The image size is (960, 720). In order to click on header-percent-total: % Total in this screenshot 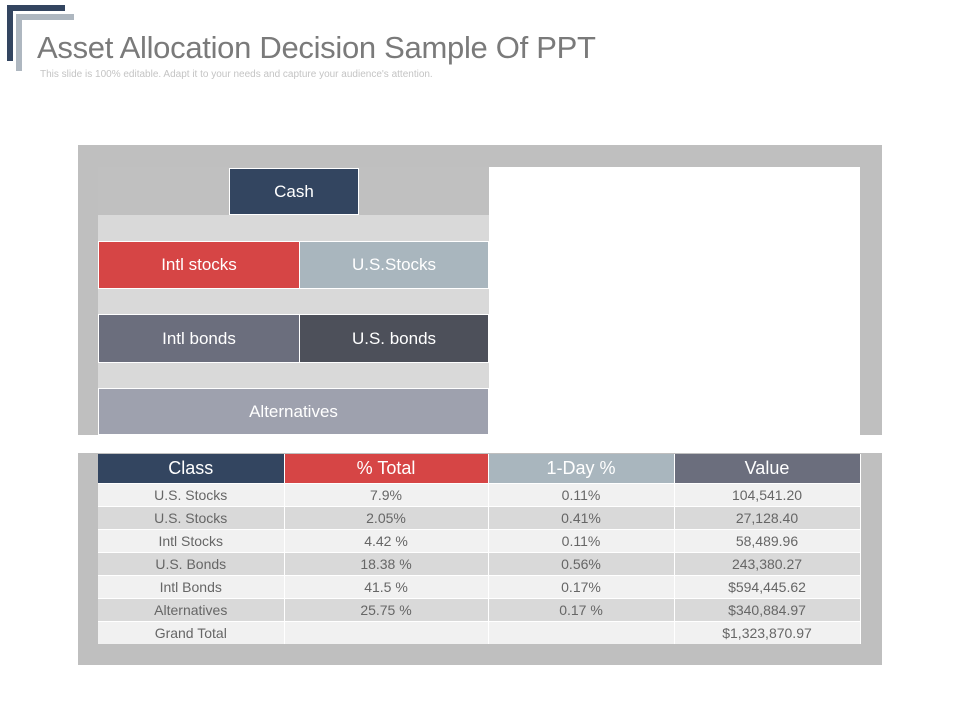, I will do `click(386, 468)`.